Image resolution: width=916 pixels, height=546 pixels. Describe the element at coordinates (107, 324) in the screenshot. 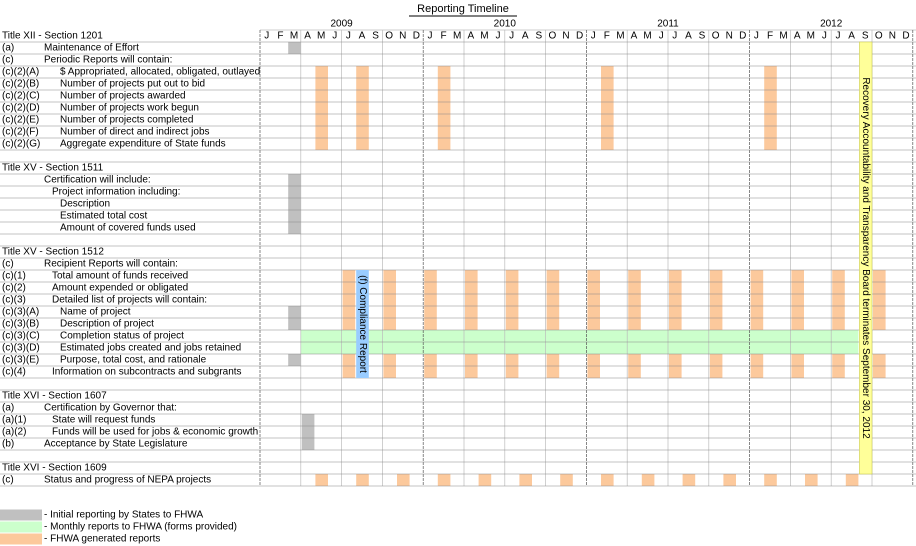

I see `row-label: Description of project` at that location.